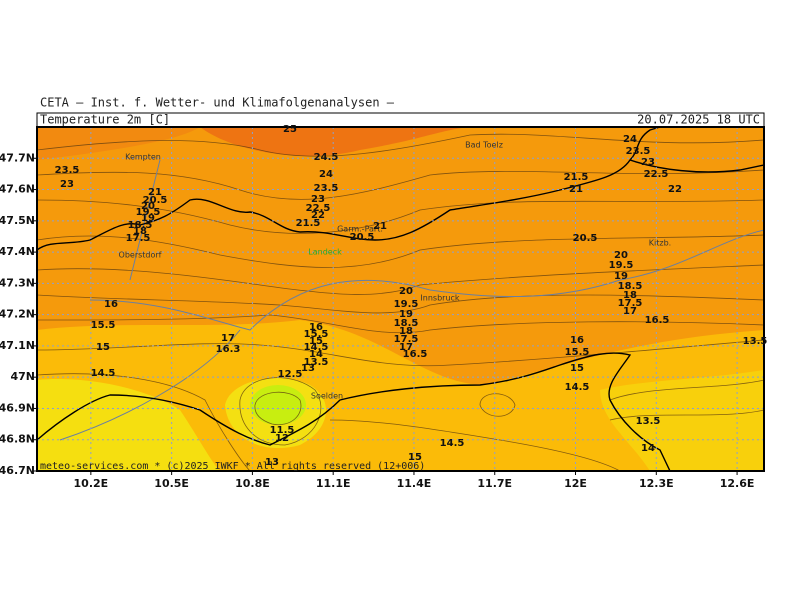 Image resolution: width=800 pixels, height=600 pixels. Describe the element at coordinates (335, 142) in the screenshot. I see `field-warm` at that location.